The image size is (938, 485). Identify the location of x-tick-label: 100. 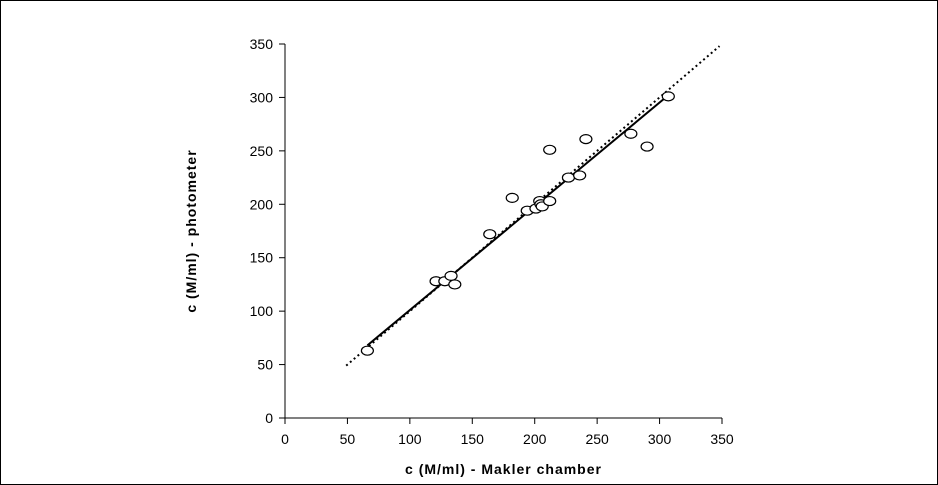
(410, 439).